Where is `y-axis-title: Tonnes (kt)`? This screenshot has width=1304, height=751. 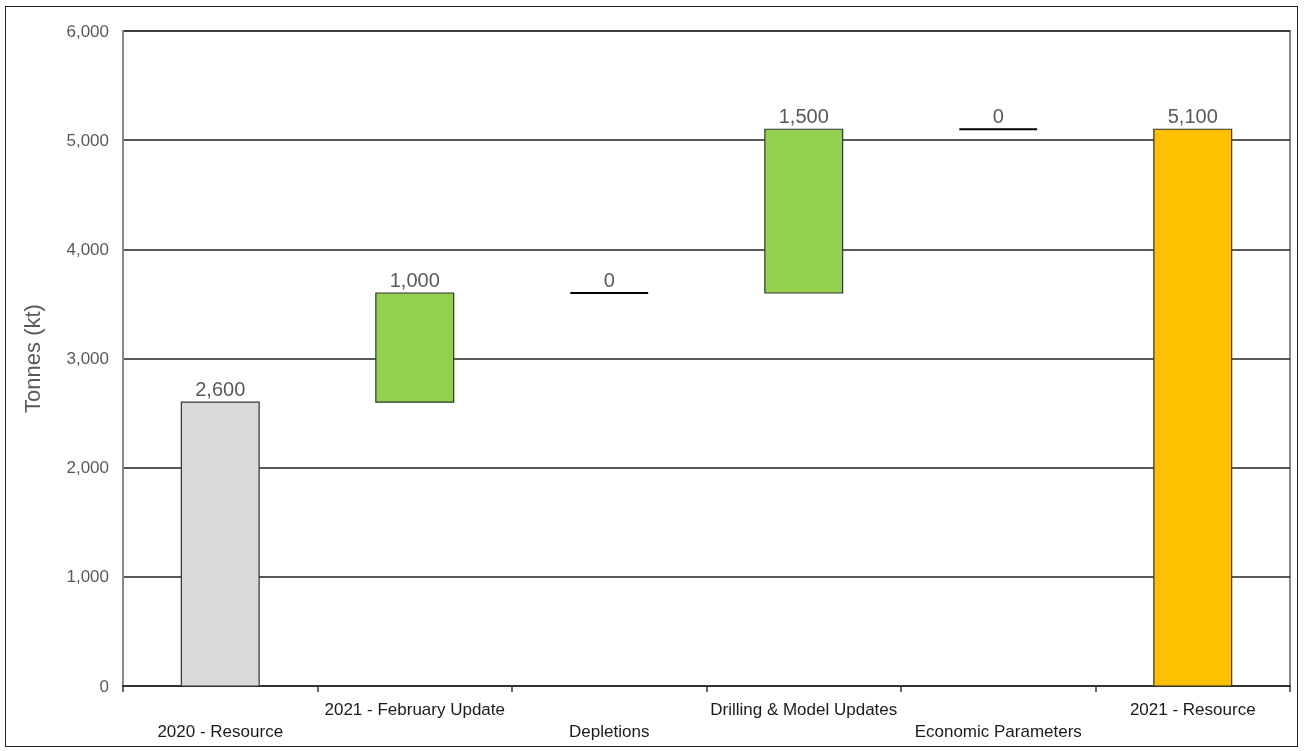
y-axis-title: Tonnes (kt) is located at coordinates (32, 358).